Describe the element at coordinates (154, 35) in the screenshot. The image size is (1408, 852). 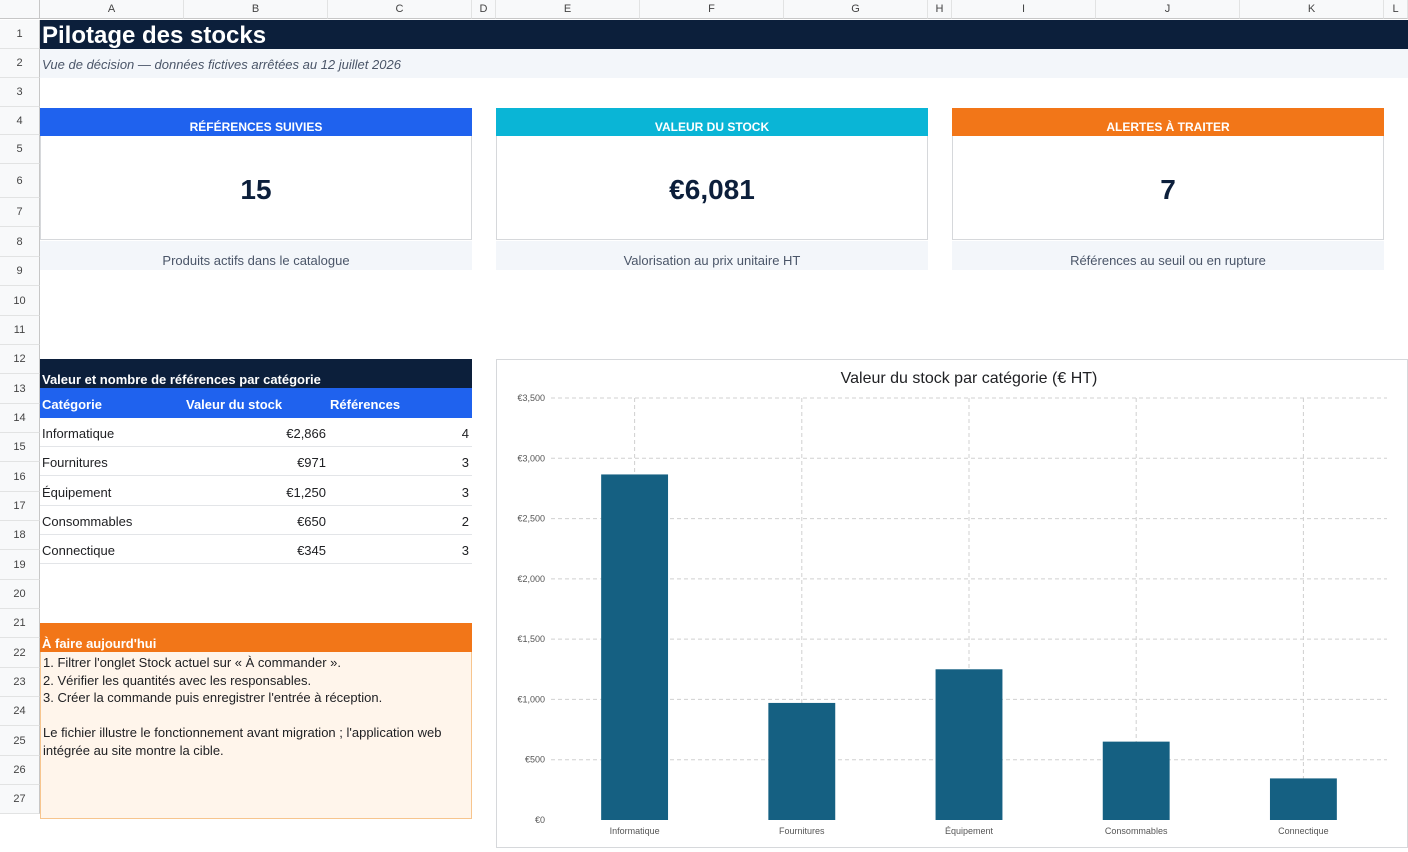
I see `page-title: Pilotage des stocks` at that location.